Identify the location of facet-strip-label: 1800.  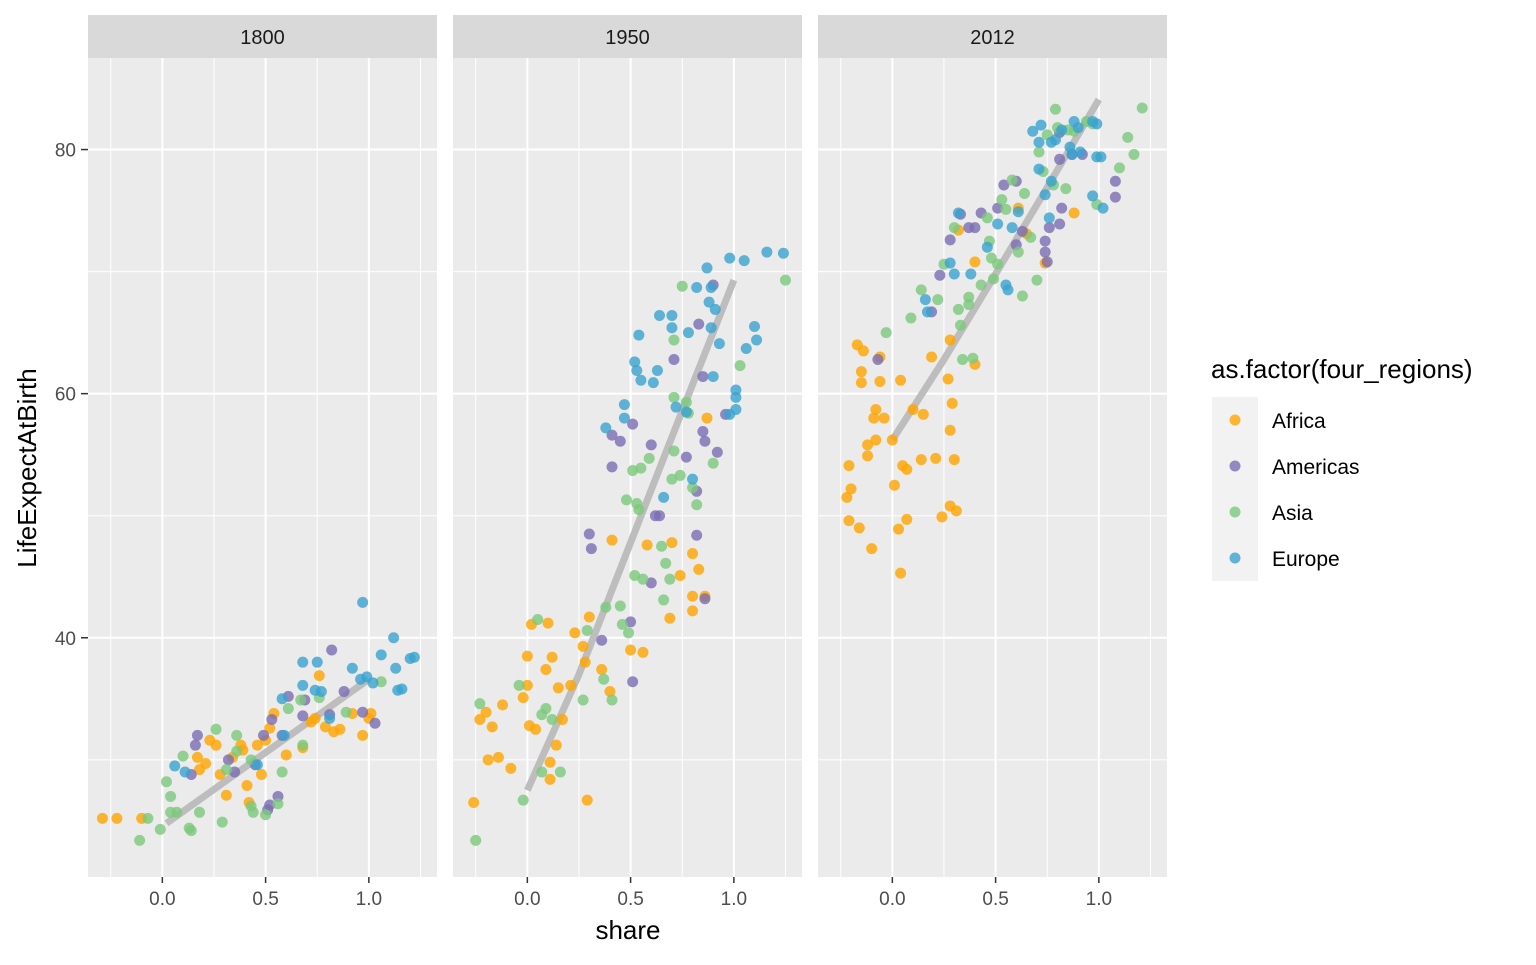
(262, 38).